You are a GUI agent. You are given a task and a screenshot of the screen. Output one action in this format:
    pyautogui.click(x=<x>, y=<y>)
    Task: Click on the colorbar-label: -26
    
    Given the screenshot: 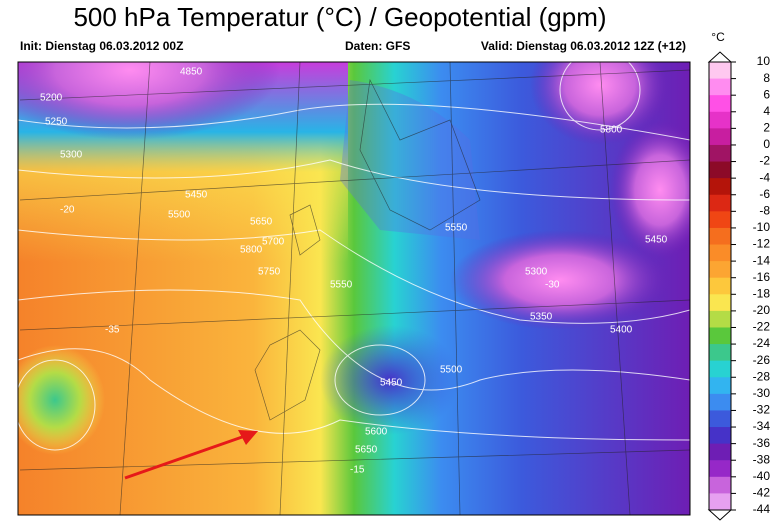 What is the action you would take?
    pyautogui.click(x=762, y=360)
    